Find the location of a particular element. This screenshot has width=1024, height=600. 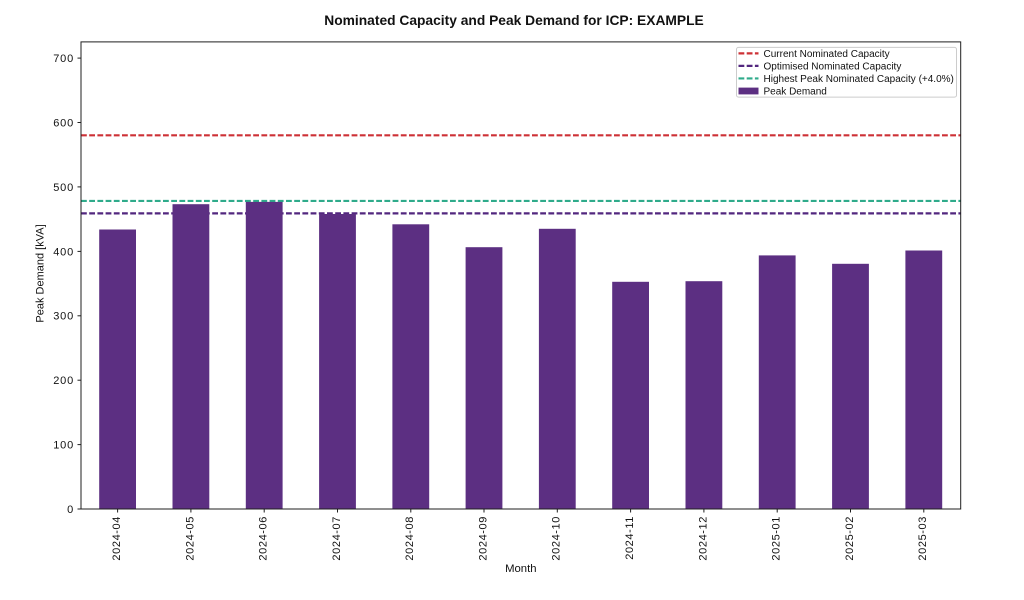

svg-text: 0 is located at coordinates (70, 510).